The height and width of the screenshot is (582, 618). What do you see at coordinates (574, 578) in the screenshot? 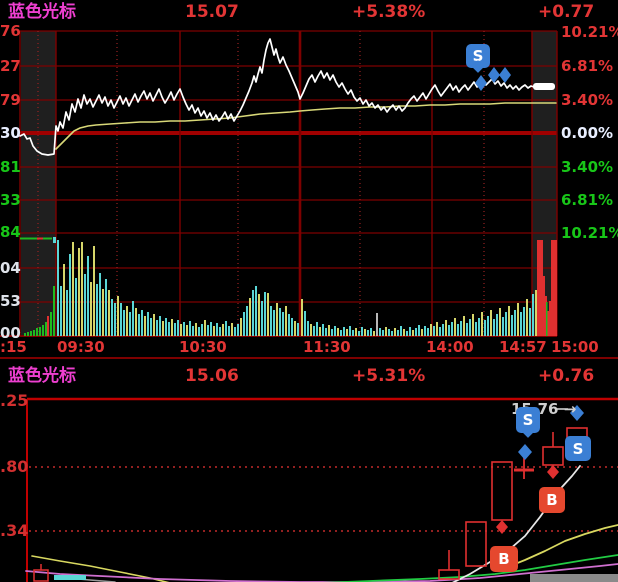
I see `scrollbar-thumb` at bounding box center [574, 578].